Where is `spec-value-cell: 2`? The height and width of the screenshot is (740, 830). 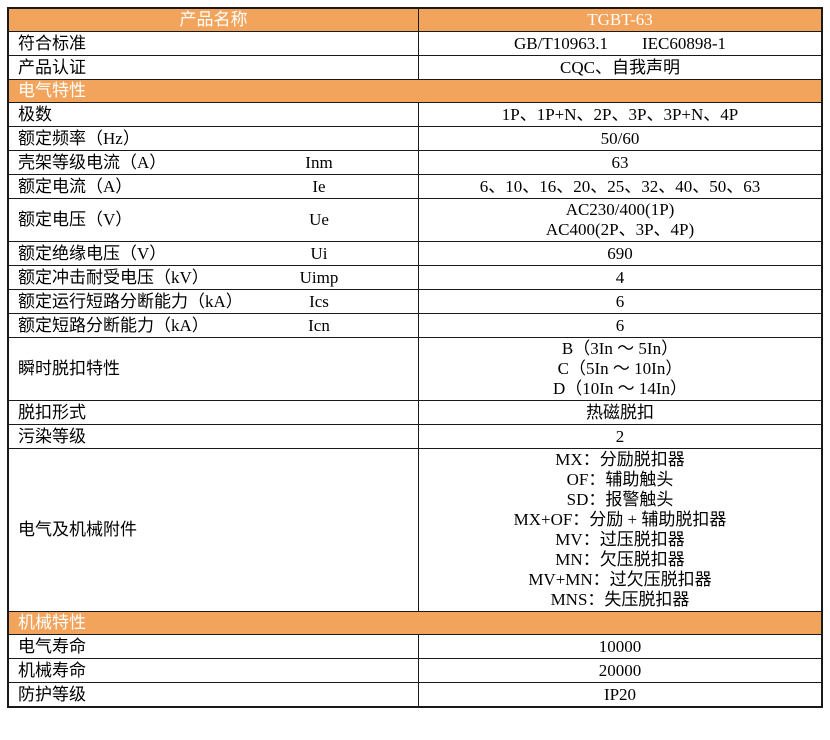
spec-value-cell: 2 is located at coordinates (620, 436).